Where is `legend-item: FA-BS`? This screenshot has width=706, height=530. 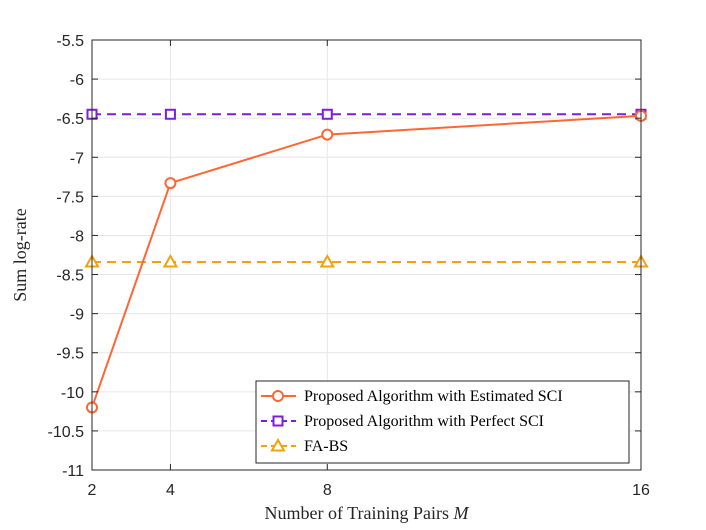
legend-item: FA-BS is located at coordinates (304, 446).